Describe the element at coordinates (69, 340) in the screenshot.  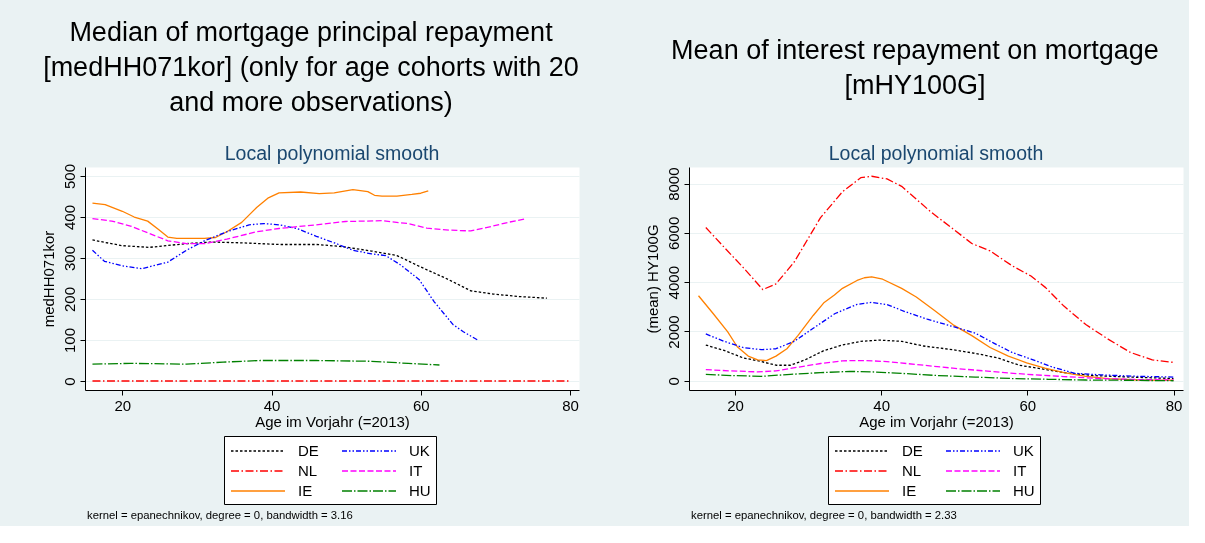
I see `y-tick-label: 100` at that location.